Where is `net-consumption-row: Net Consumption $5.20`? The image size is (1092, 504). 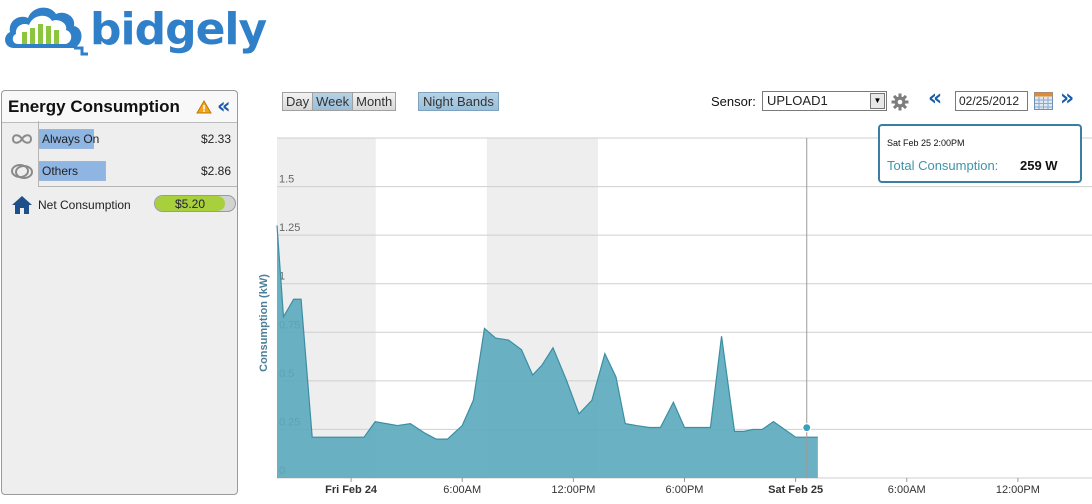 net-consumption-row: Net Consumption $5.20 is located at coordinates (119, 206).